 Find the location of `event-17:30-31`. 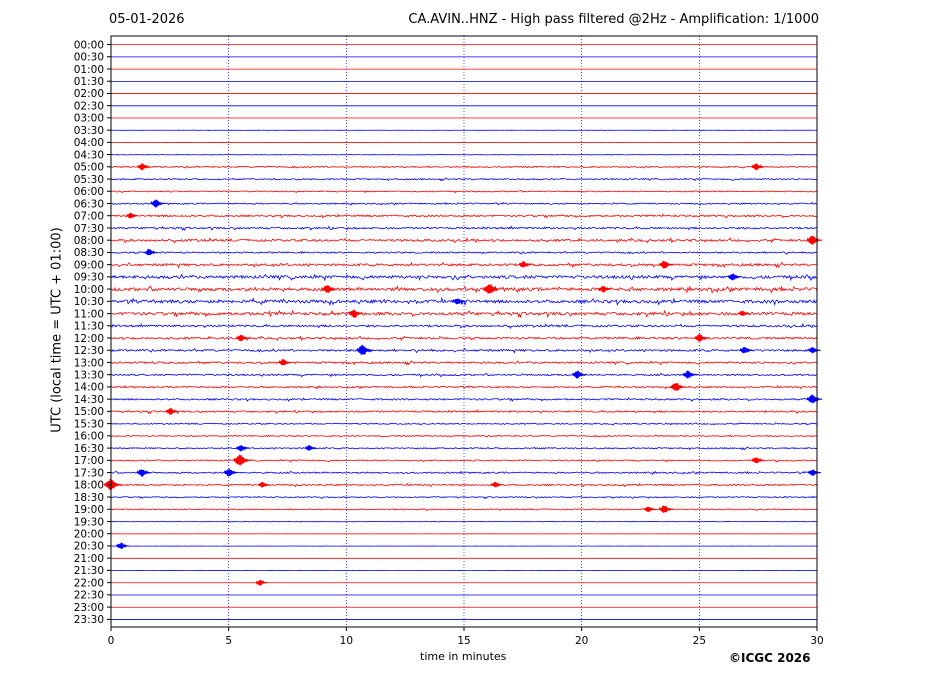

event-17:30-31 is located at coordinates (230, 472).